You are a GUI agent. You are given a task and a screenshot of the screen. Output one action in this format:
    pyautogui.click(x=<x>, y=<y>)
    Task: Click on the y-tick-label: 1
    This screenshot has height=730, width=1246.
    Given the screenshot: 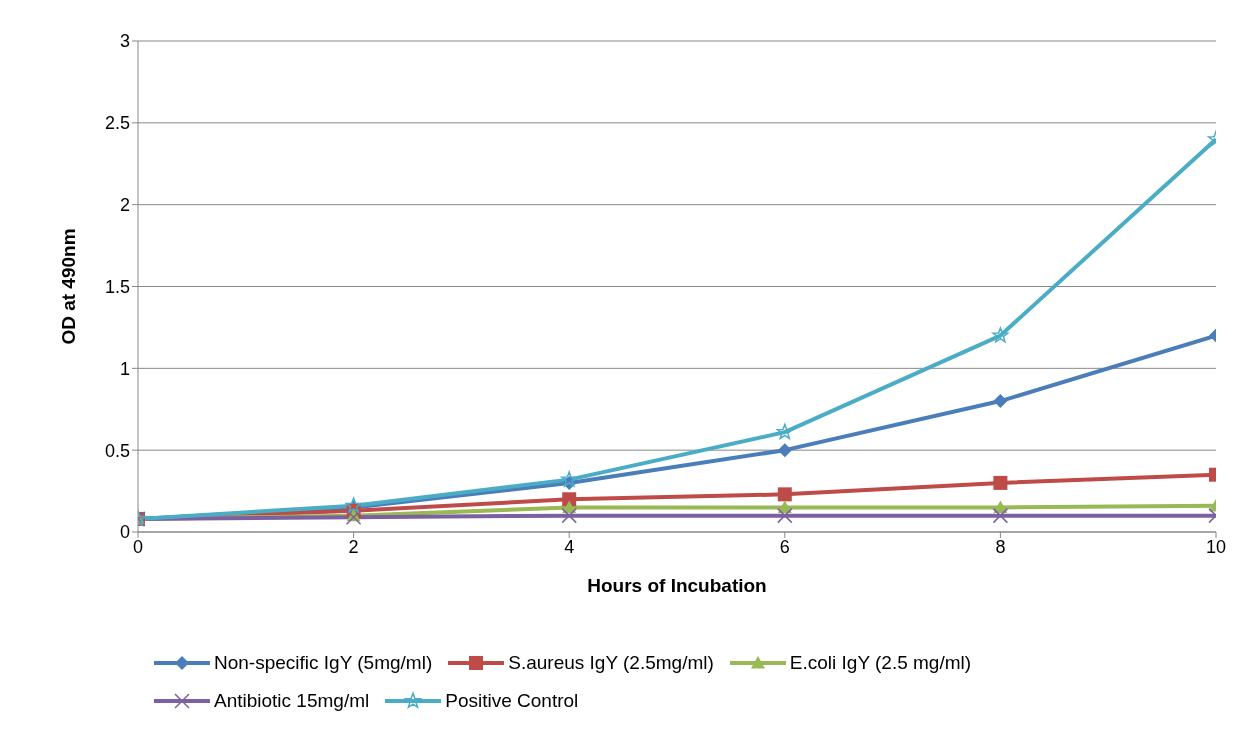 What is the action you would take?
    pyautogui.click(x=124, y=368)
    